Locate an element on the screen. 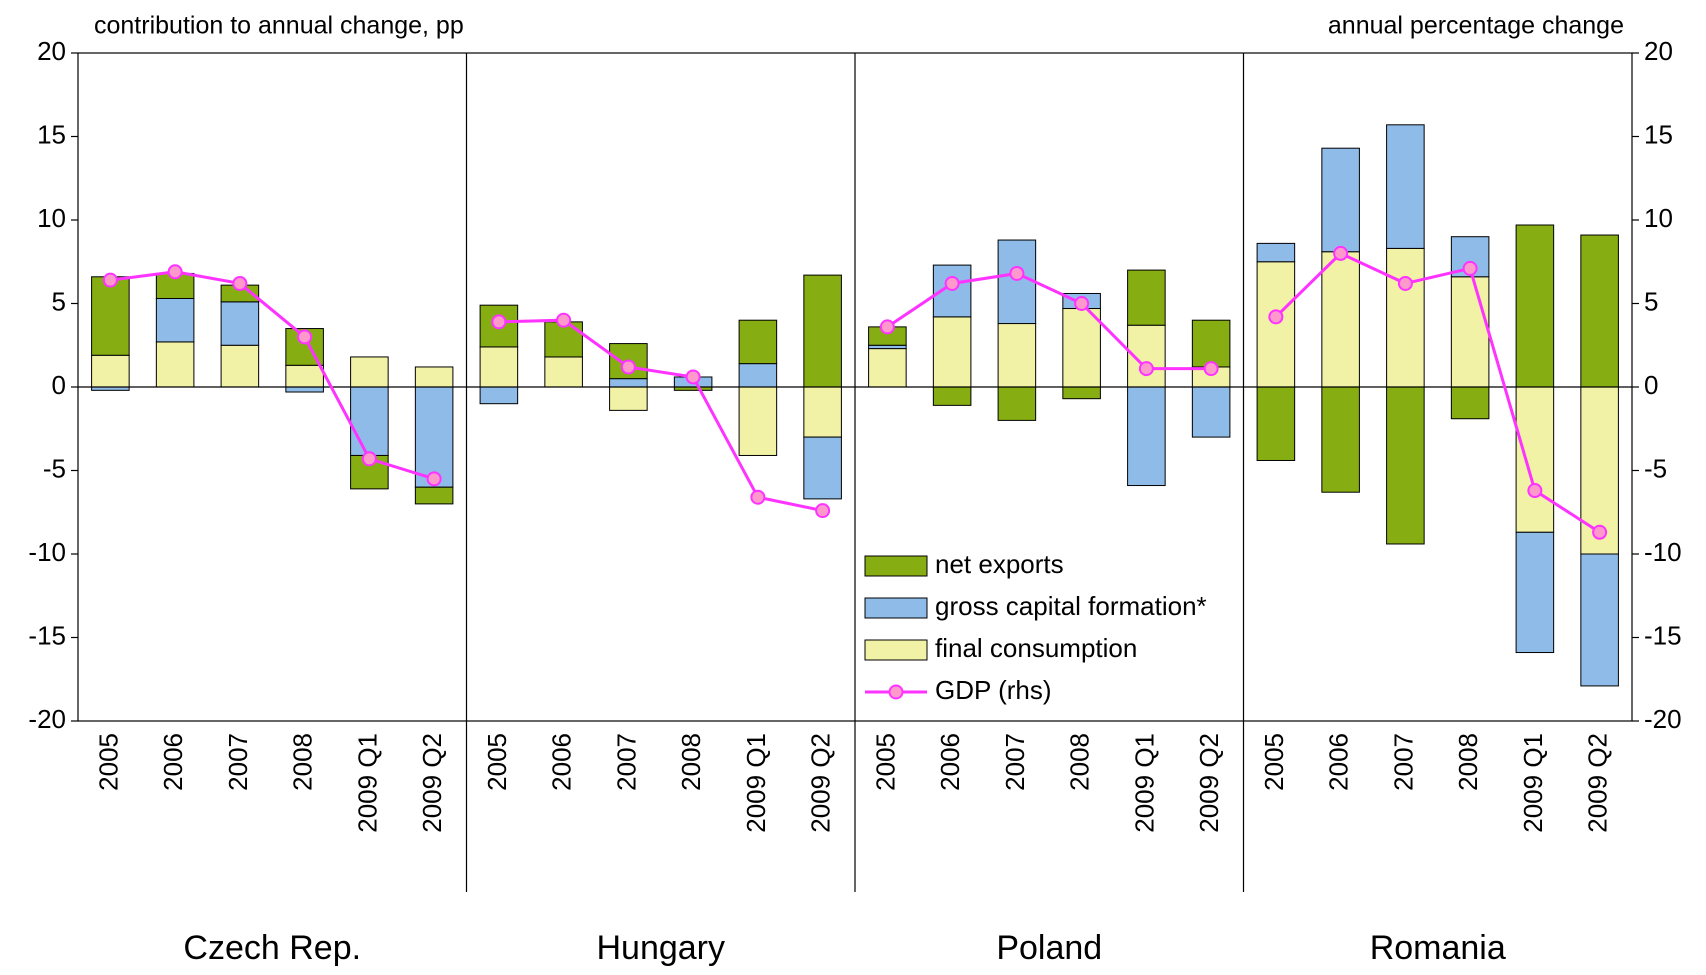 Image resolution: width=1706 pixels, height=975 pixels. y-axis-title: contribution to annual change, pp is located at coordinates (279, 26).